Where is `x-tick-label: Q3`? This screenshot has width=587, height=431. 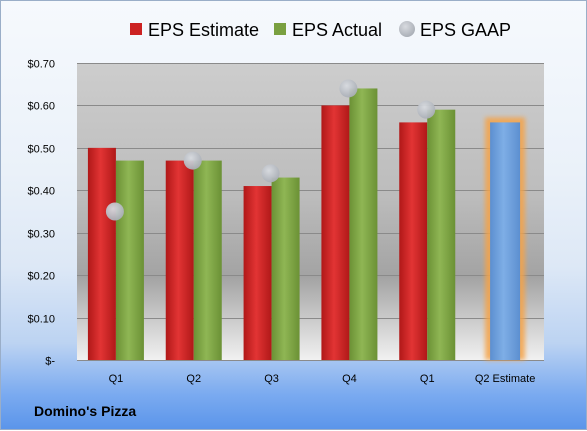 x-tick-label: Q3 is located at coordinates (271, 379).